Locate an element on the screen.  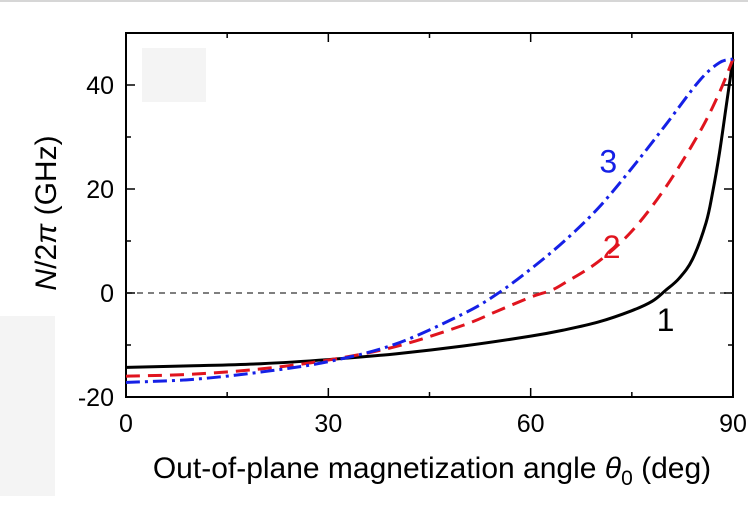
x-tick-label: 60 is located at coordinates (531, 424).